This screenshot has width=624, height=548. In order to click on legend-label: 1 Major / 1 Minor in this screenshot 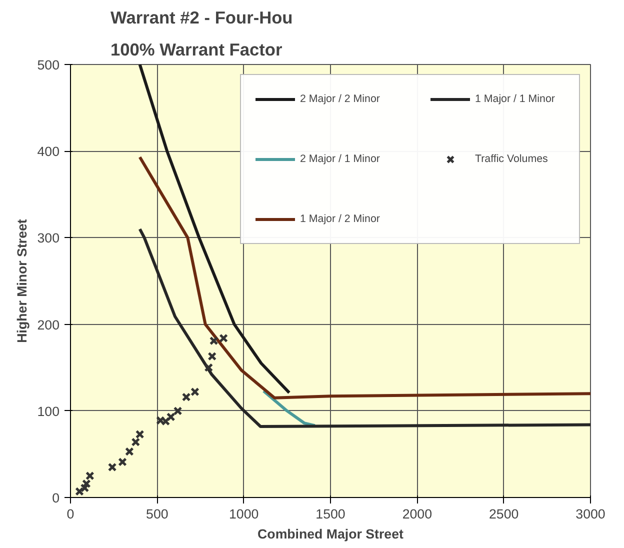, I will do `click(515, 99)`.